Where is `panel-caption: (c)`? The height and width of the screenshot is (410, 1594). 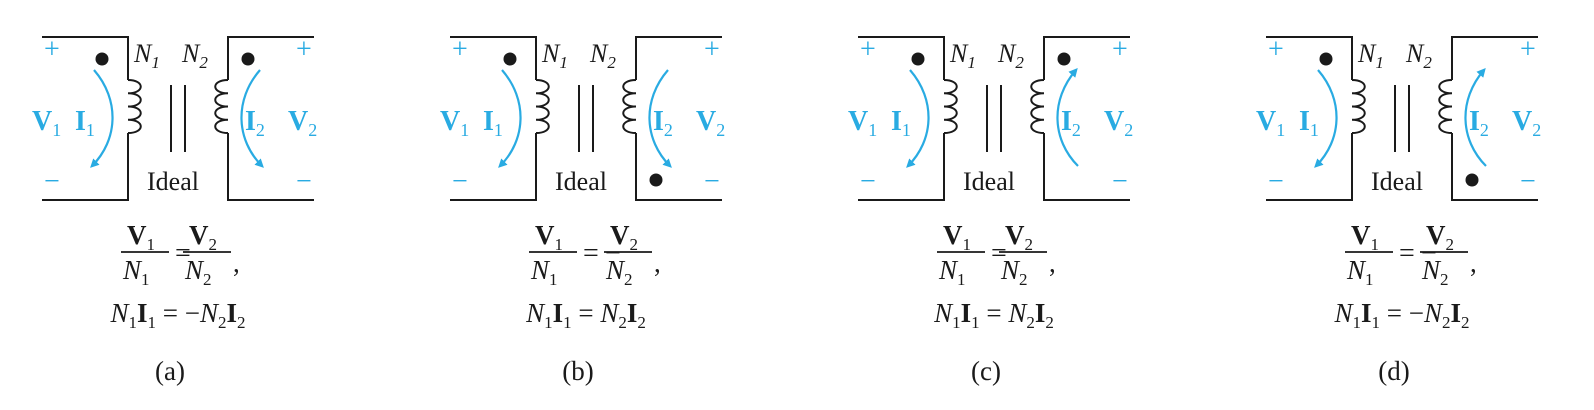 panel-caption: (c) is located at coordinates (986, 371).